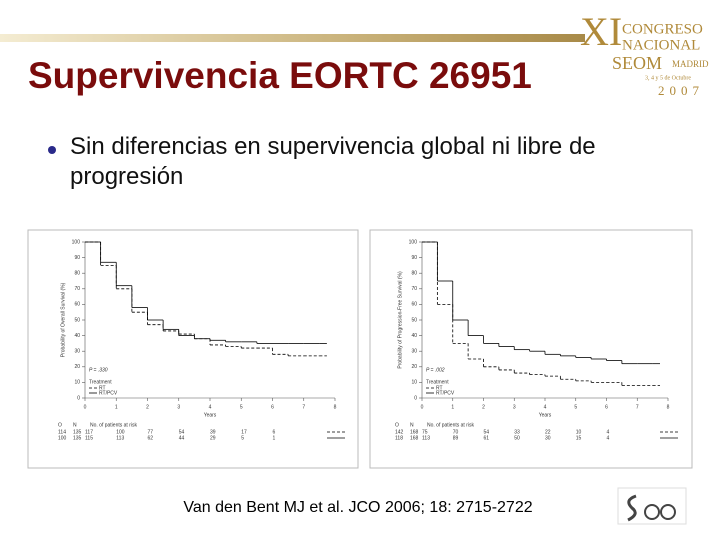  What do you see at coordinates (681, 90) in the screenshot?
I see `logo-year: 2007` at bounding box center [681, 90].